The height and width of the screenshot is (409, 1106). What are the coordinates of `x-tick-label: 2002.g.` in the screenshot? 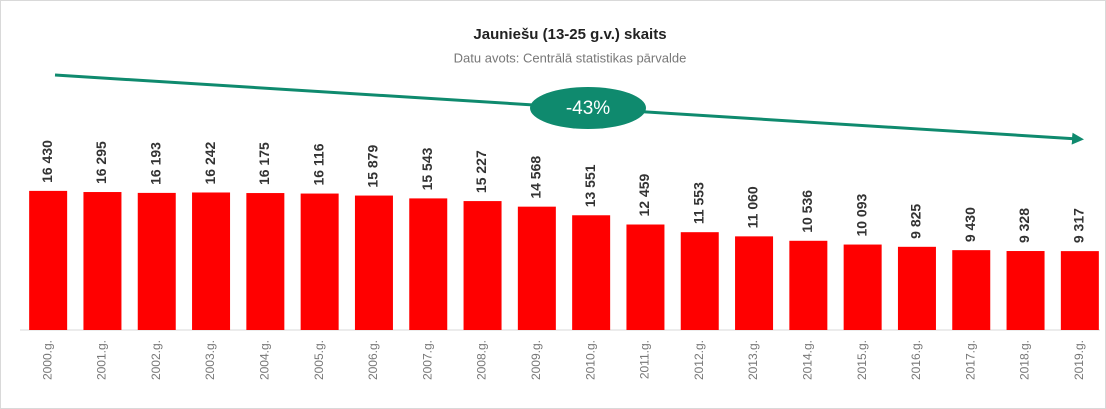 It's located at (156, 360).